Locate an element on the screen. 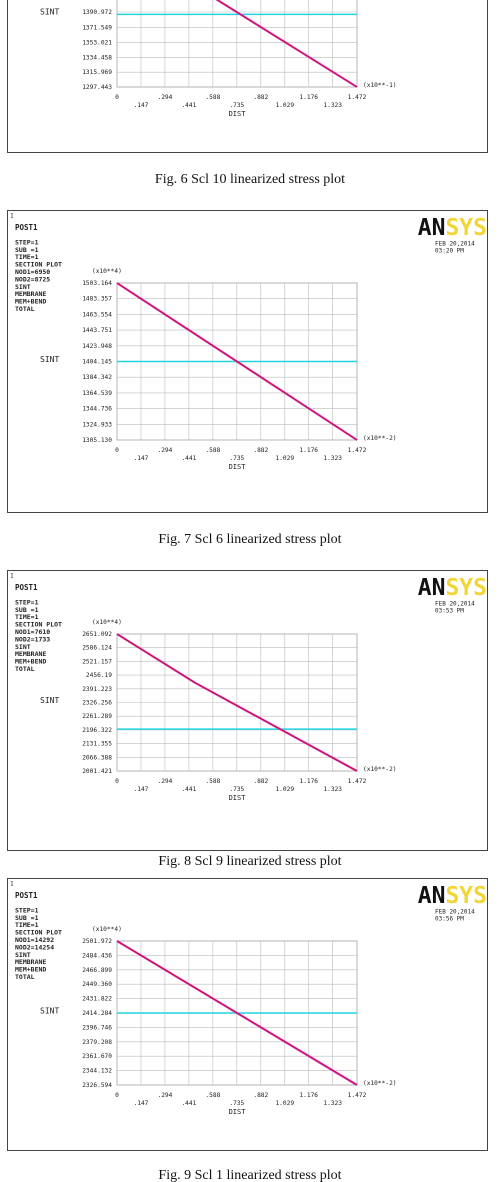 The width and height of the screenshot is (500, 1182). y-tick-label: 1371.549 is located at coordinates (97, 28).